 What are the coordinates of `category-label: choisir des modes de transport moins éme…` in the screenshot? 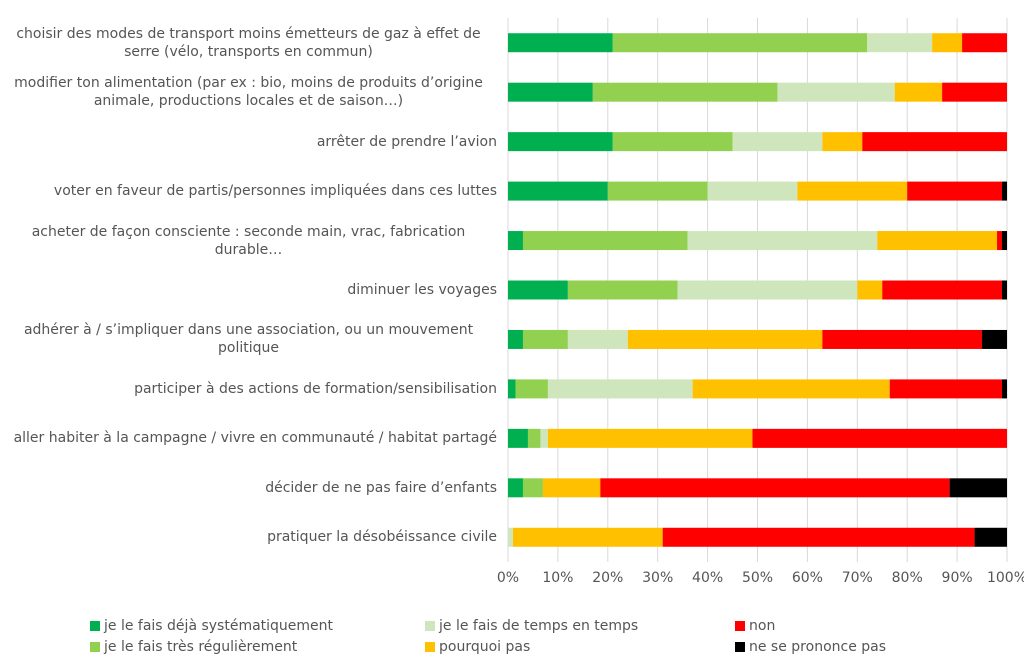 It's located at (248, 42).